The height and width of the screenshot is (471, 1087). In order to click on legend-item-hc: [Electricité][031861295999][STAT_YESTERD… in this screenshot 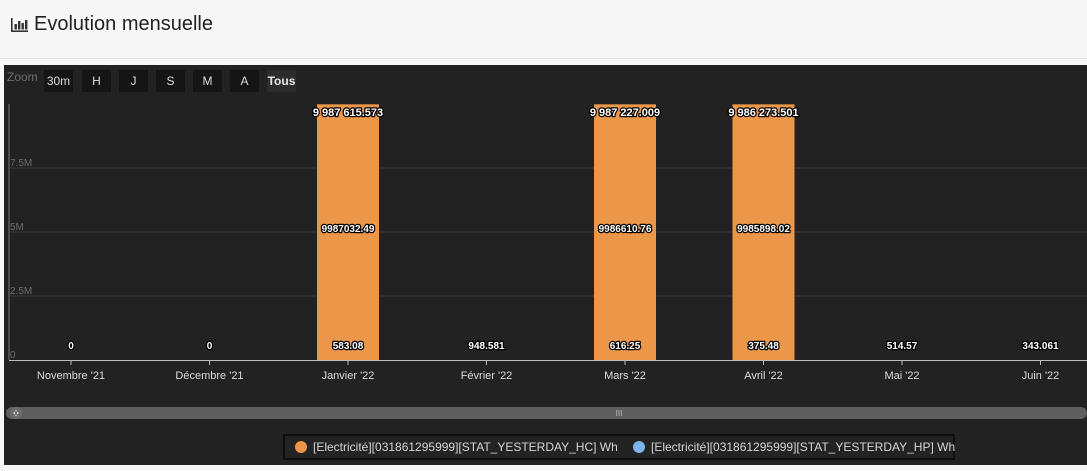, I will do `click(456, 448)`.